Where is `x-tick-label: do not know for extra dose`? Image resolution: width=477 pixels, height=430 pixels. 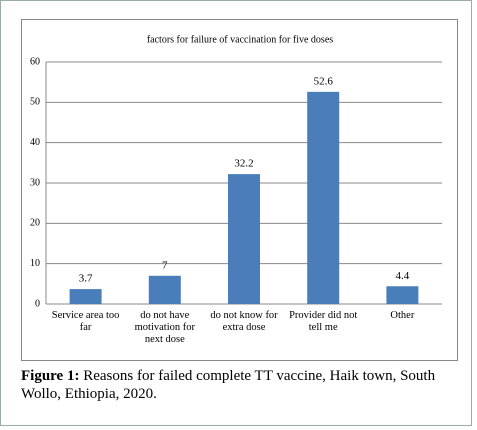
x-tick-label: do not know for extra dose is located at coordinates (244, 321).